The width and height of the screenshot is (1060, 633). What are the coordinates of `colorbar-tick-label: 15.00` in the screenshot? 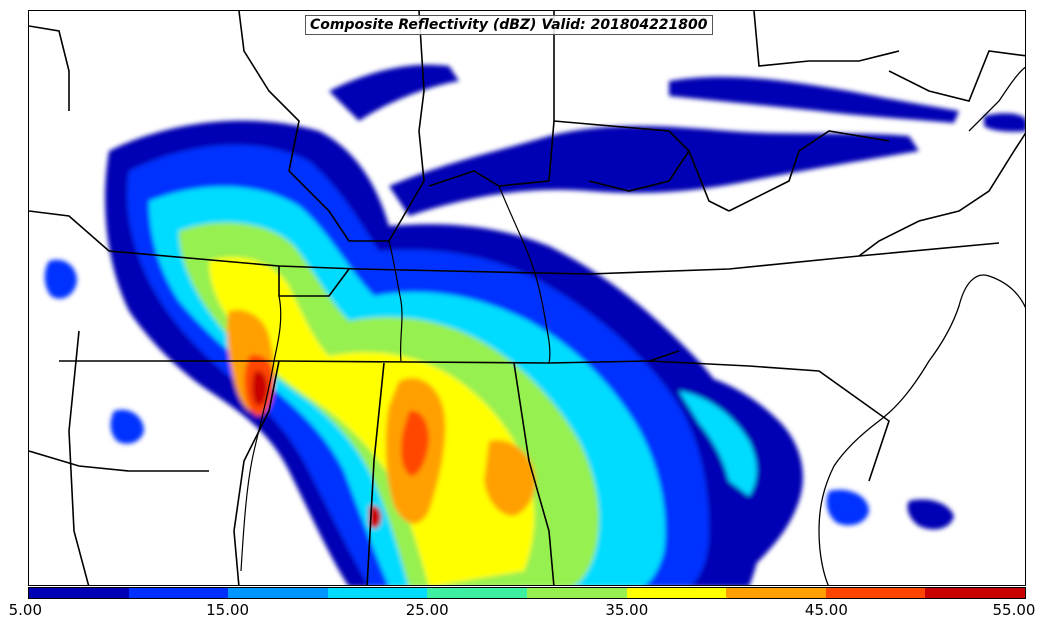 It's located at (228, 610).